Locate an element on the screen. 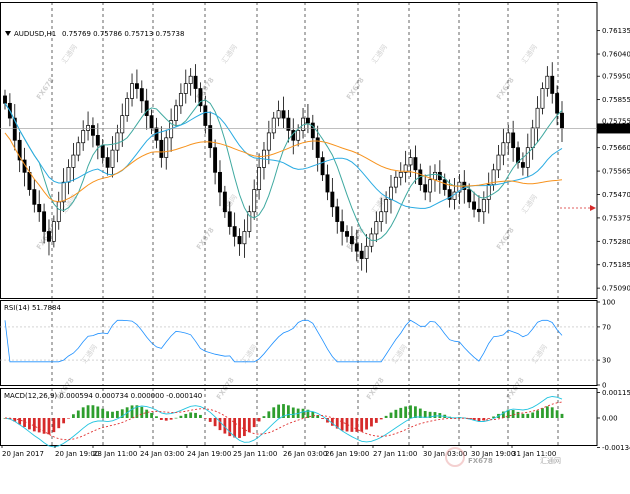  time-tick-label: 20 Jan 19:00 is located at coordinates (77, 454).